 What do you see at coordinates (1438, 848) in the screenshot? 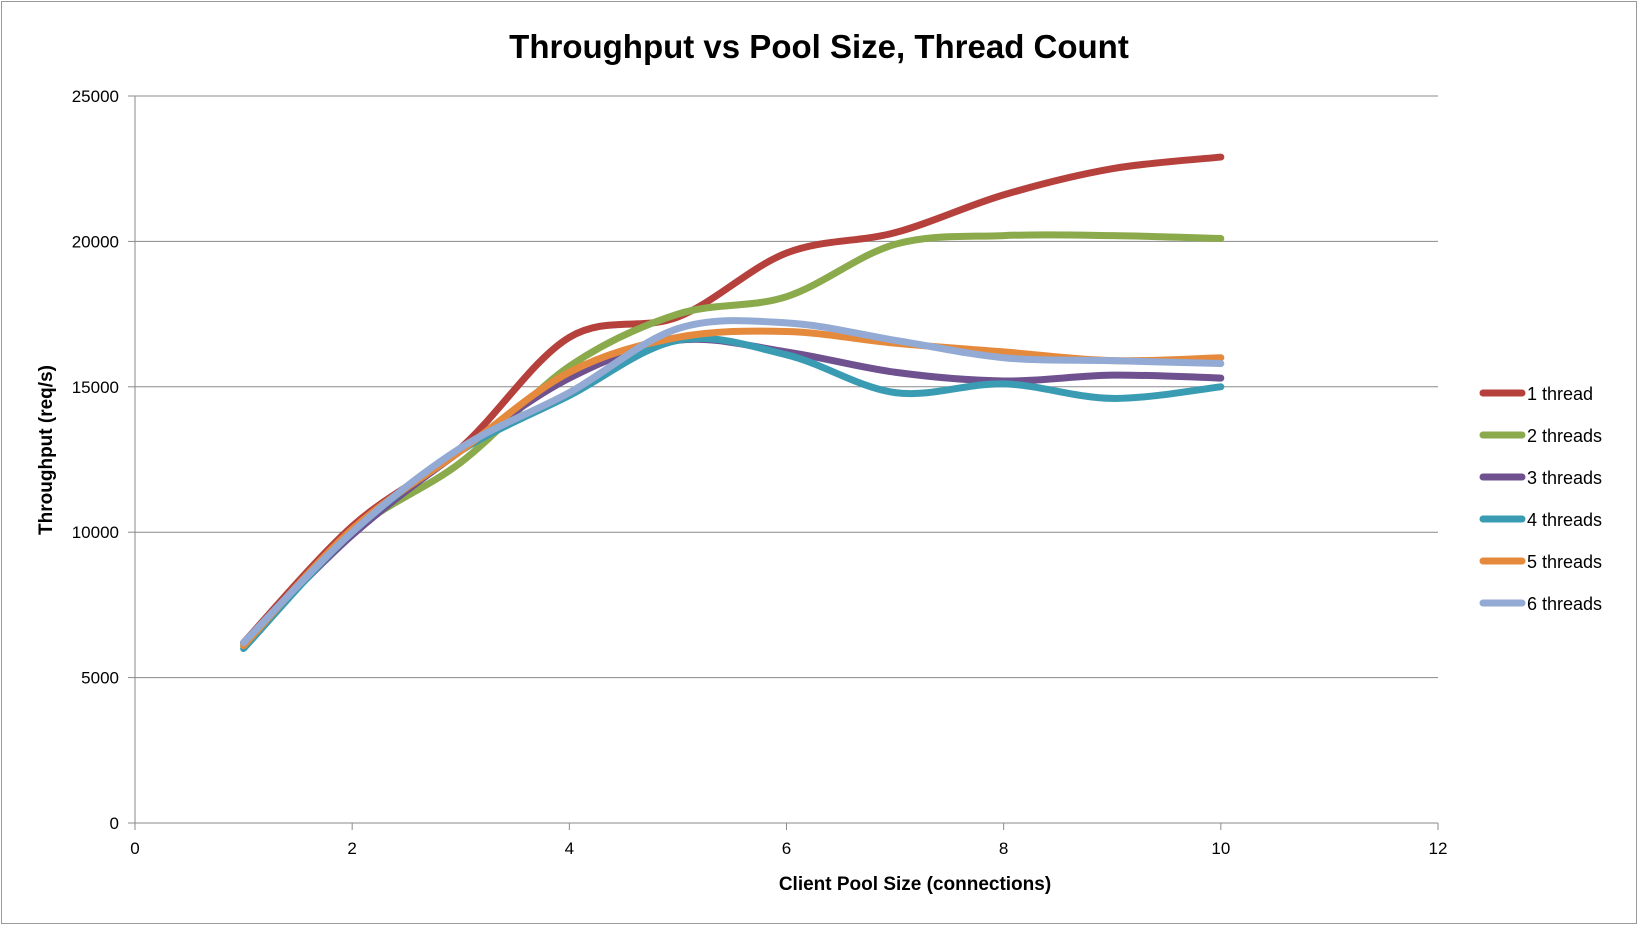
I see `x-tick-label: 12` at bounding box center [1438, 848].